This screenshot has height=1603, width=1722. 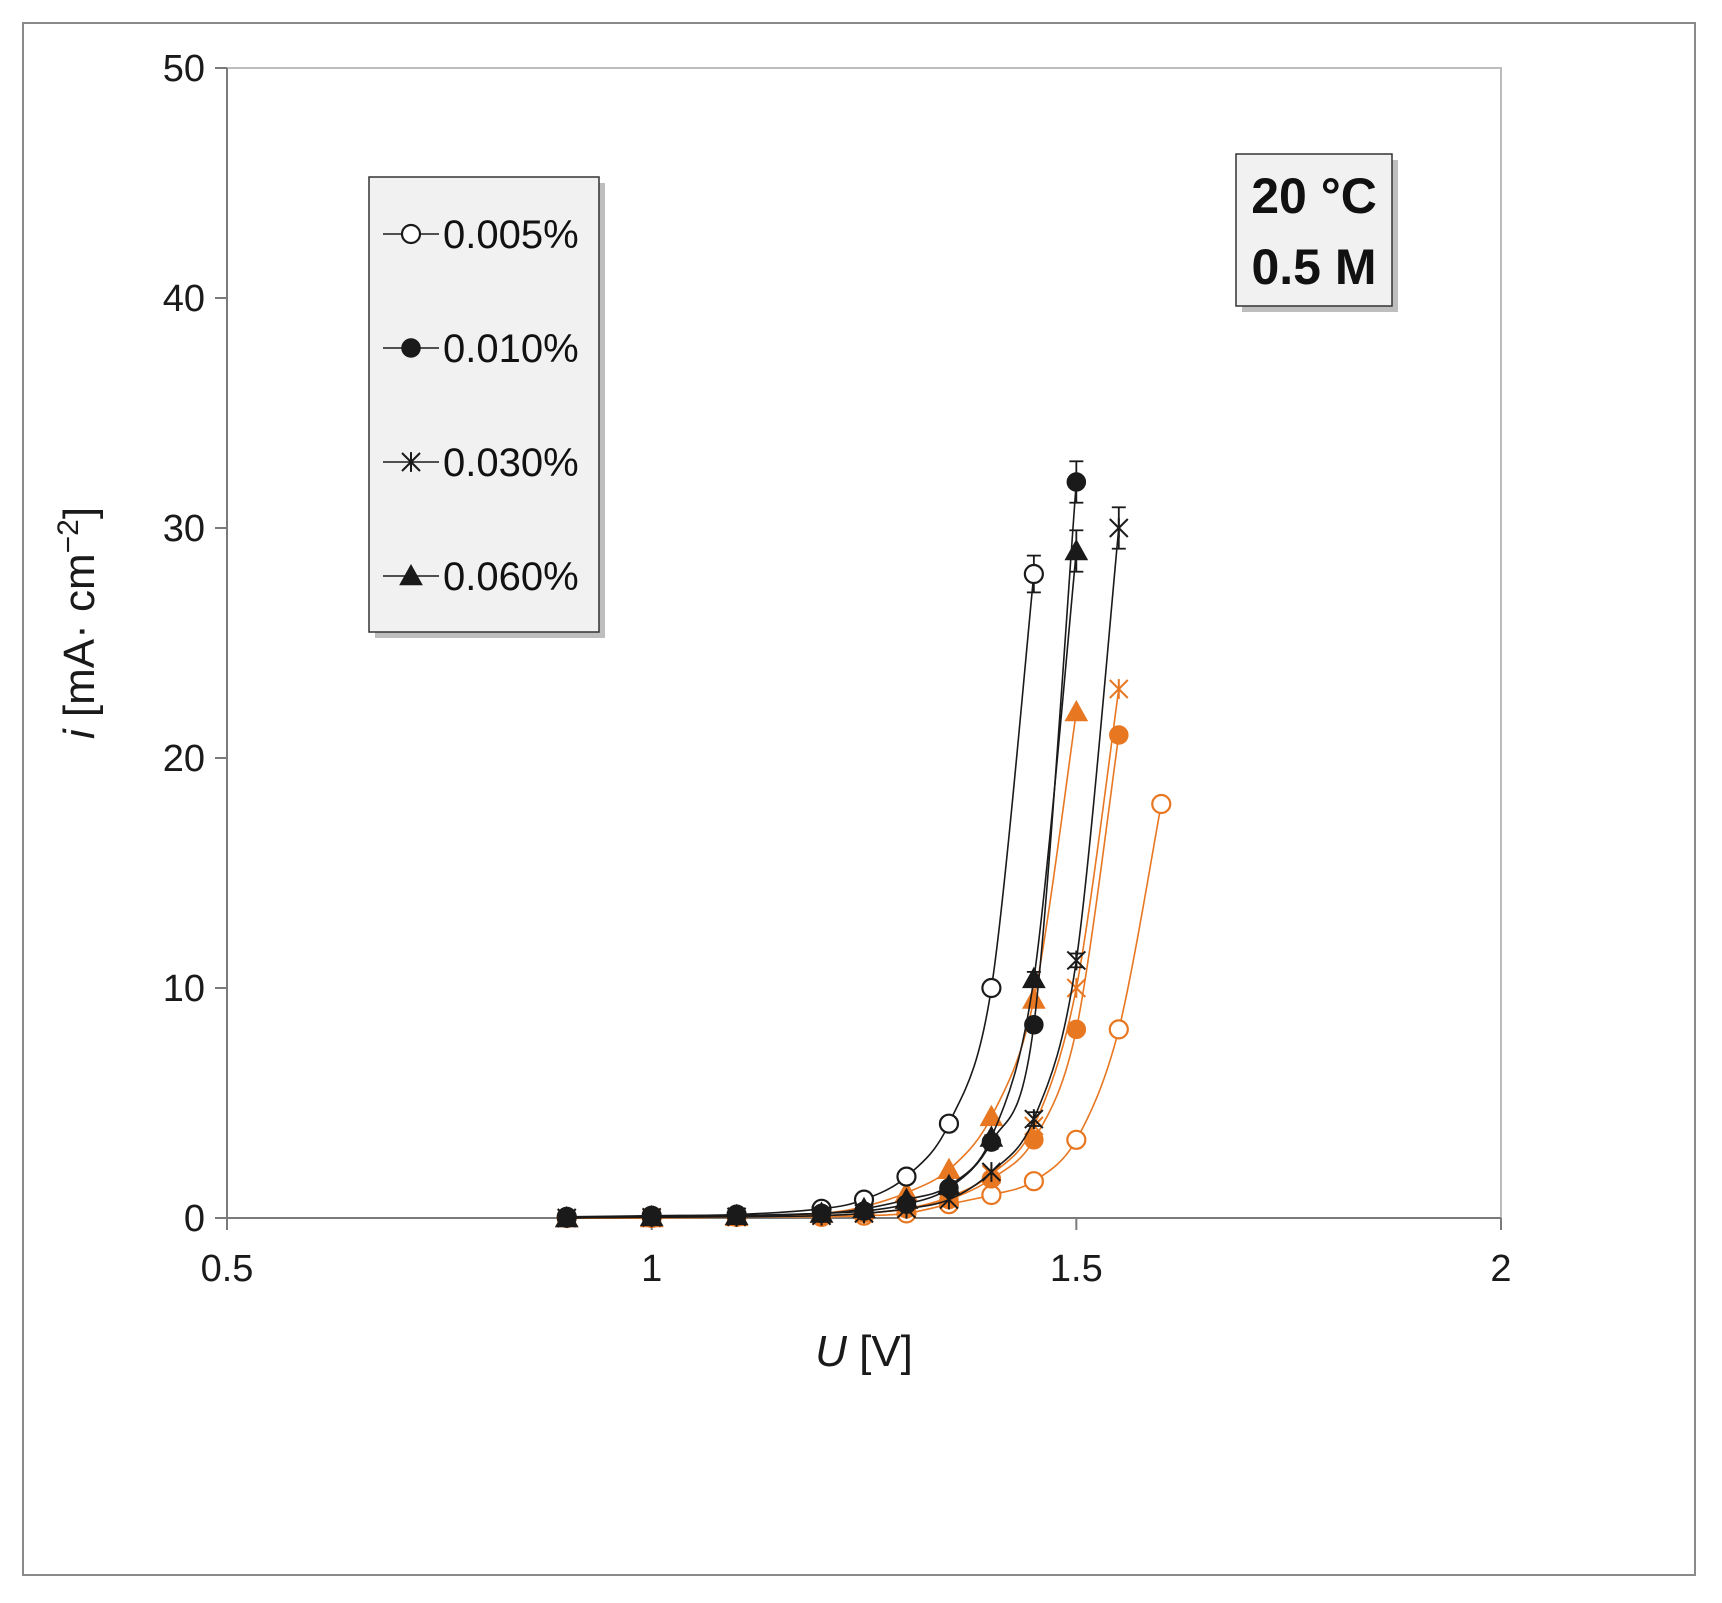 I want to click on y-tick-label: 50, so click(x=184, y=69).